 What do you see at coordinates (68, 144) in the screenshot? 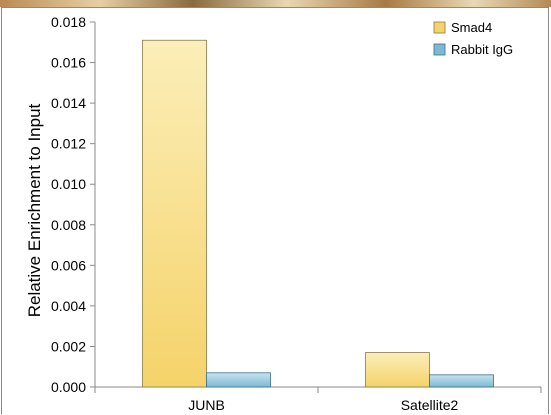
I see `y-tick-label: 0.012` at bounding box center [68, 144].